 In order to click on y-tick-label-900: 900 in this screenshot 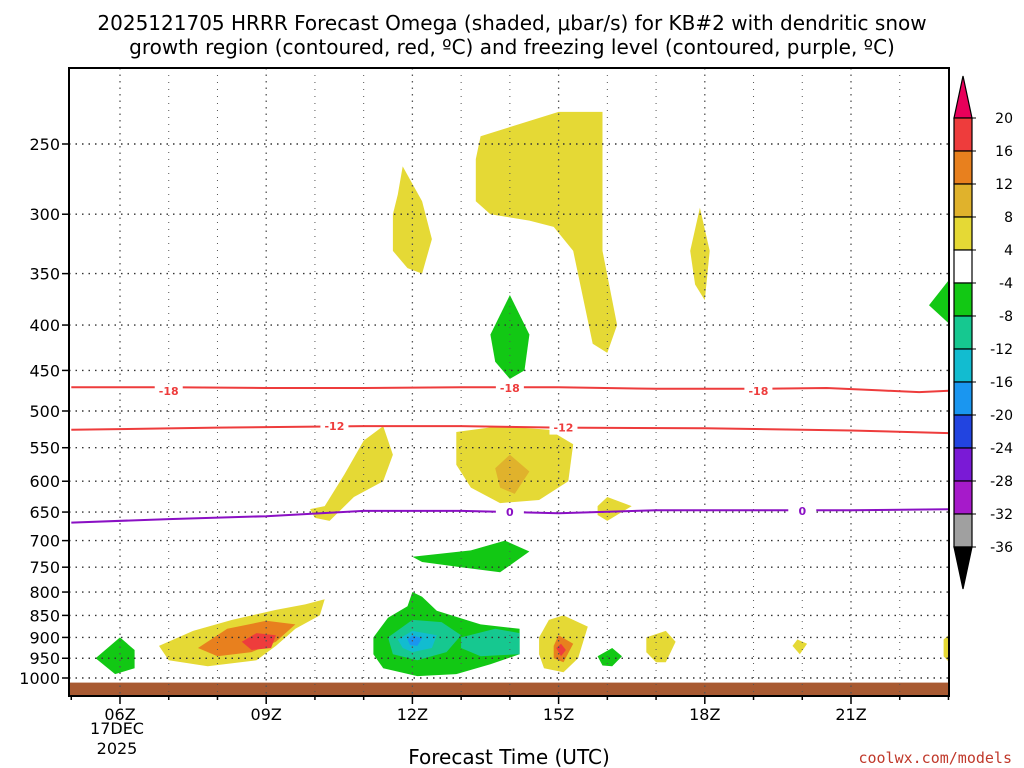, I will do `click(44, 637)`.